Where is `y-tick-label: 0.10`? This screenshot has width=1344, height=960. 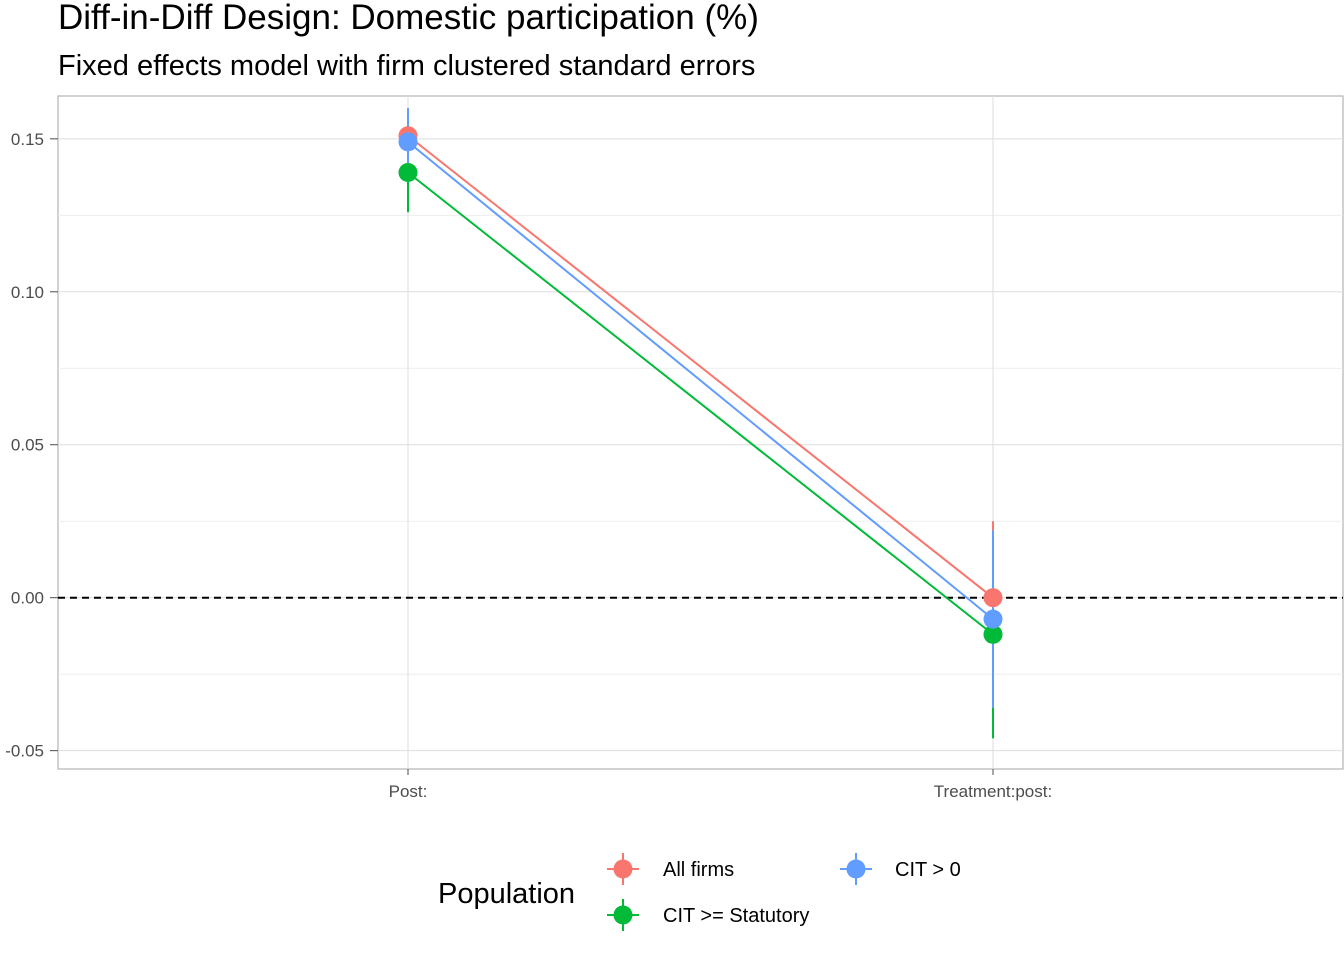
y-tick-label: 0.10 is located at coordinates (27, 292).